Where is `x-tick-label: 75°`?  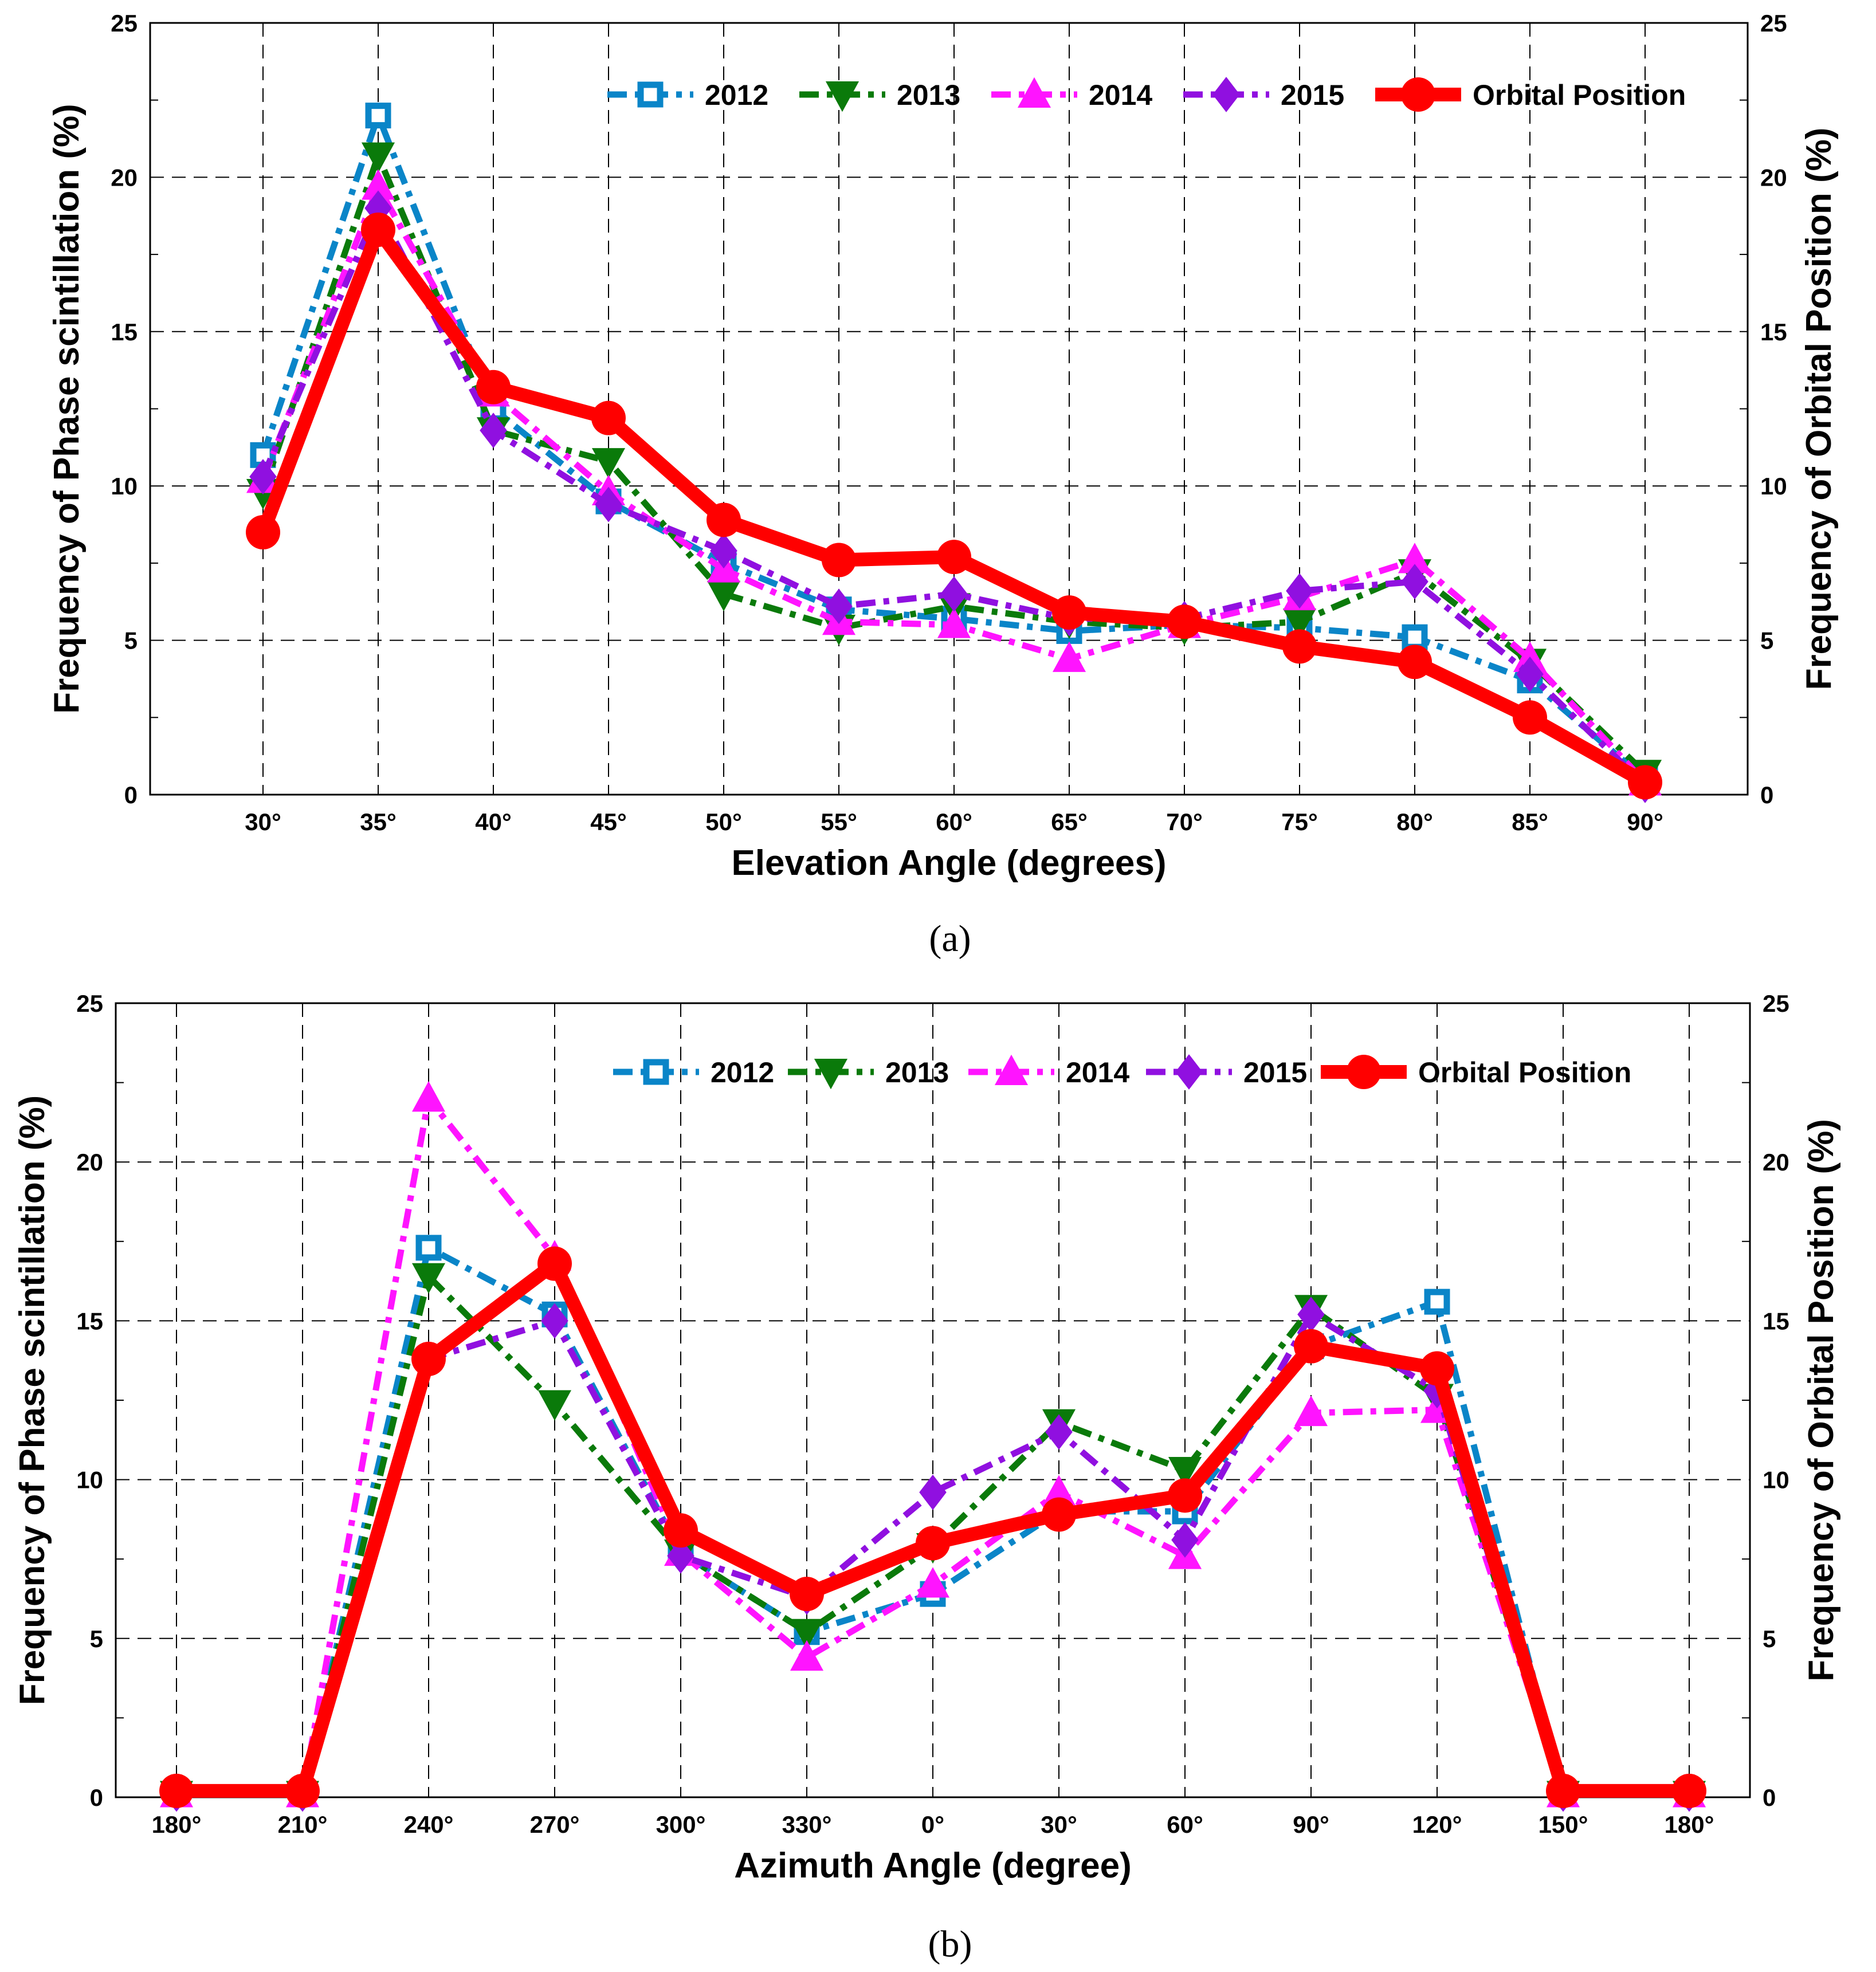 x-tick-label: 75° is located at coordinates (1300, 821).